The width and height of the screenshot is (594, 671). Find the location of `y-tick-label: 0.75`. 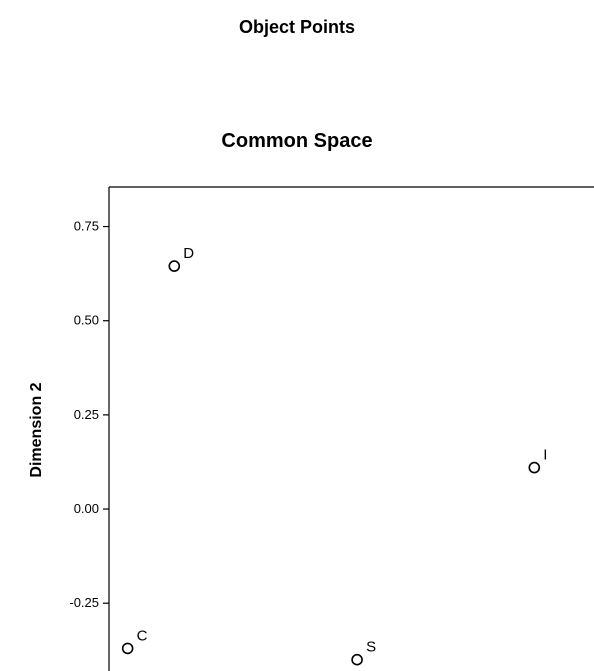

y-tick-label: 0.75 is located at coordinates (86, 226).